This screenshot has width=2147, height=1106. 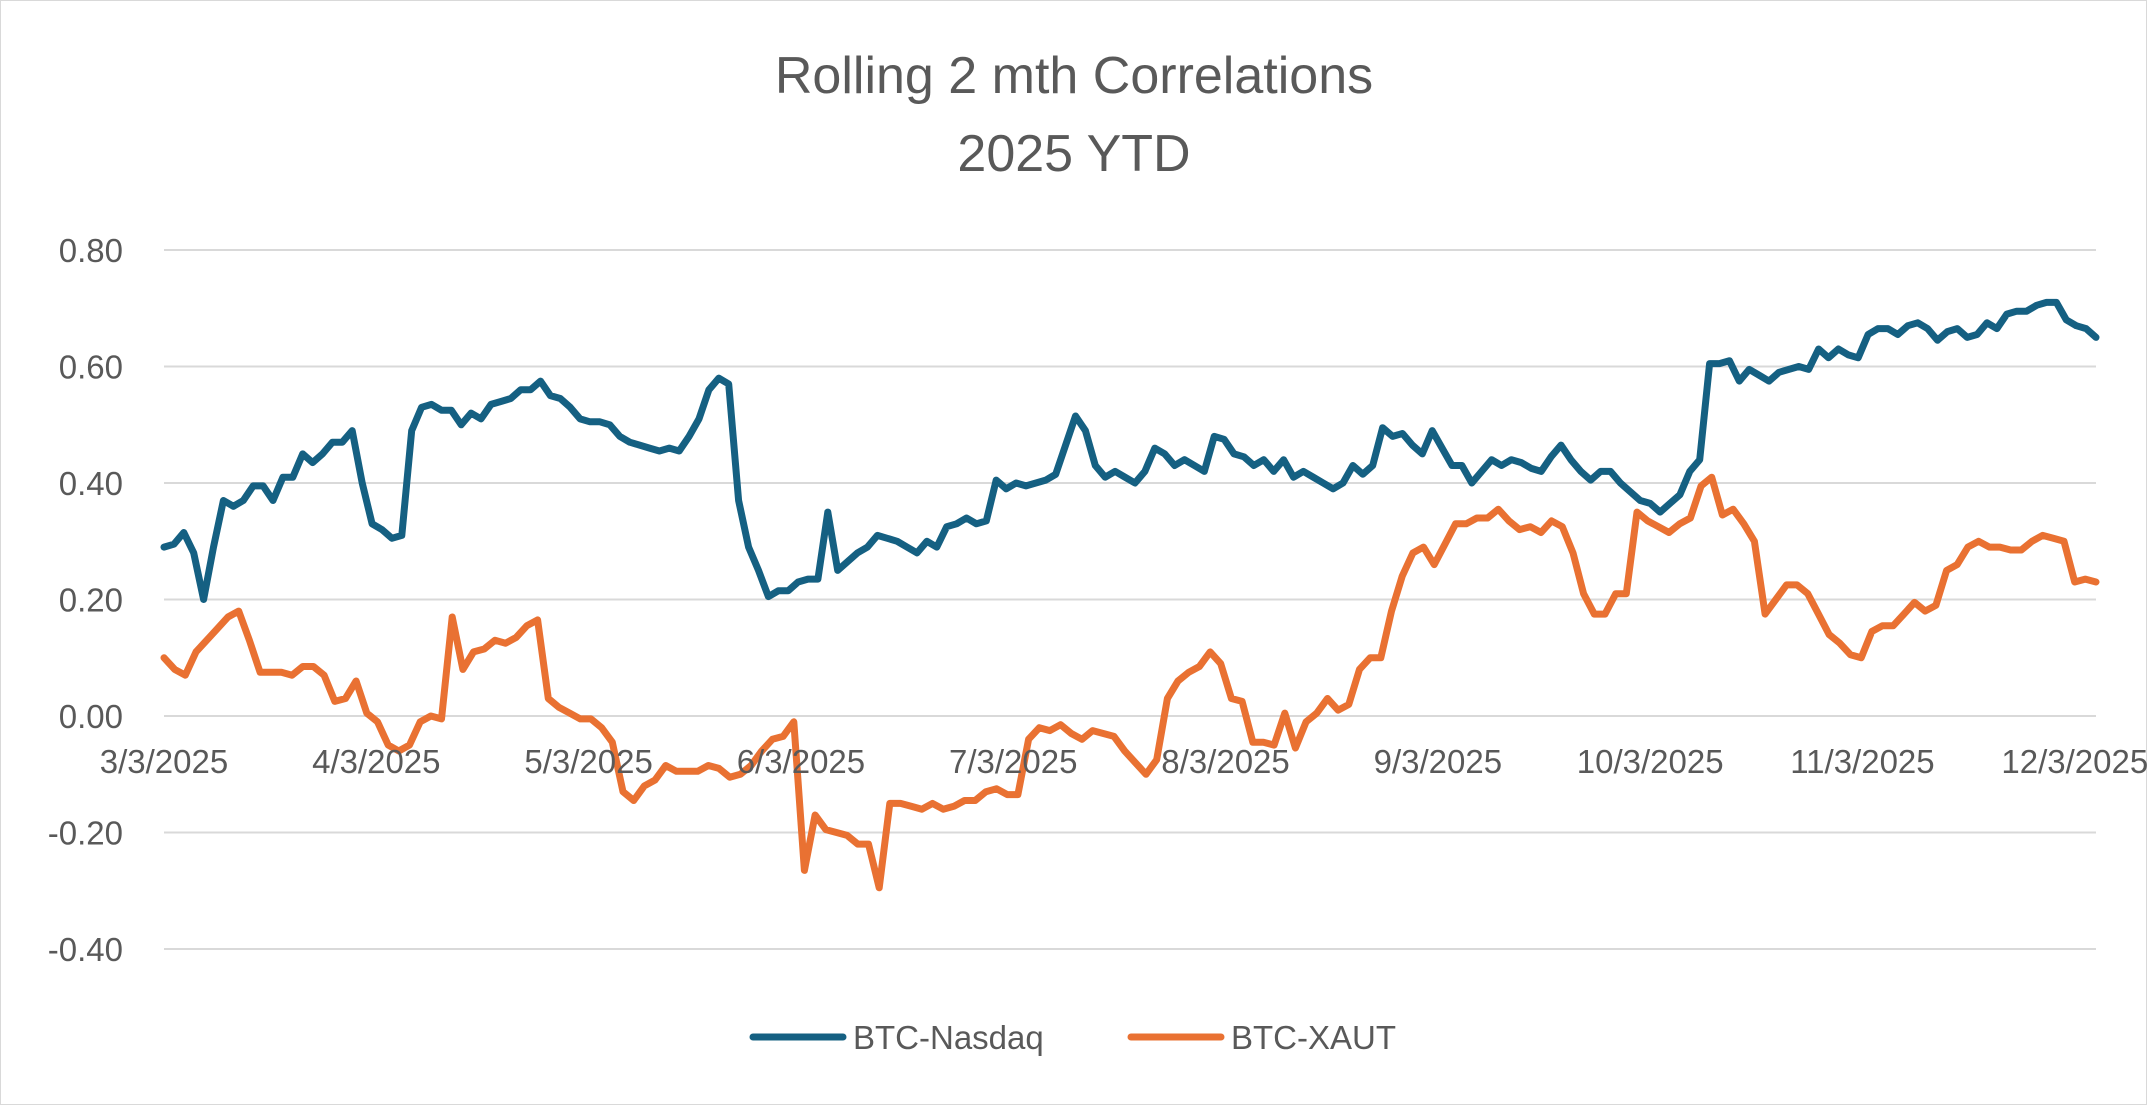 What do you see at coordinates (164, 761) in the screenshot?
I see `x-tick-label: 3/3/2025` at bounding box center [164, 761].